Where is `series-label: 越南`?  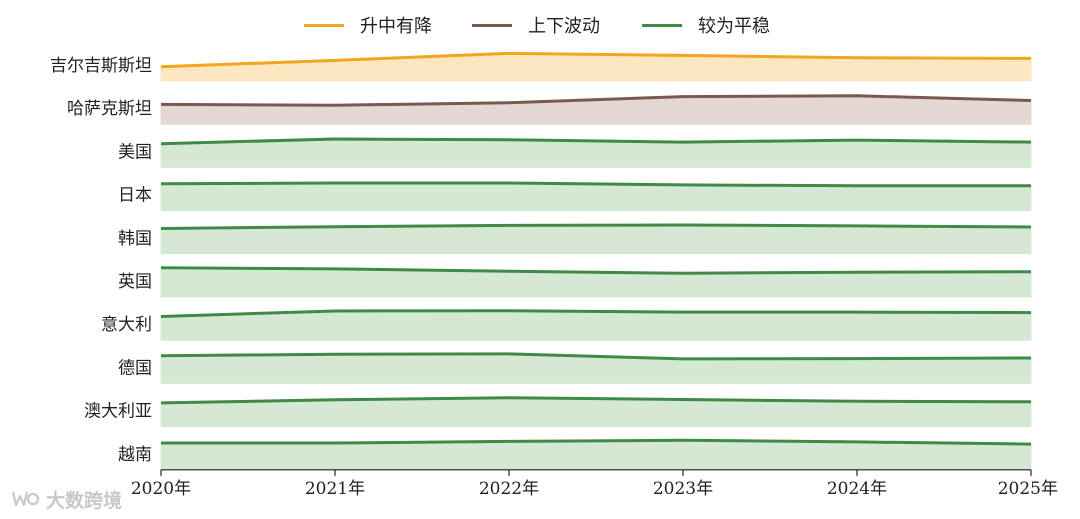 series-label: 越南 is located at coordinates (135, 455).